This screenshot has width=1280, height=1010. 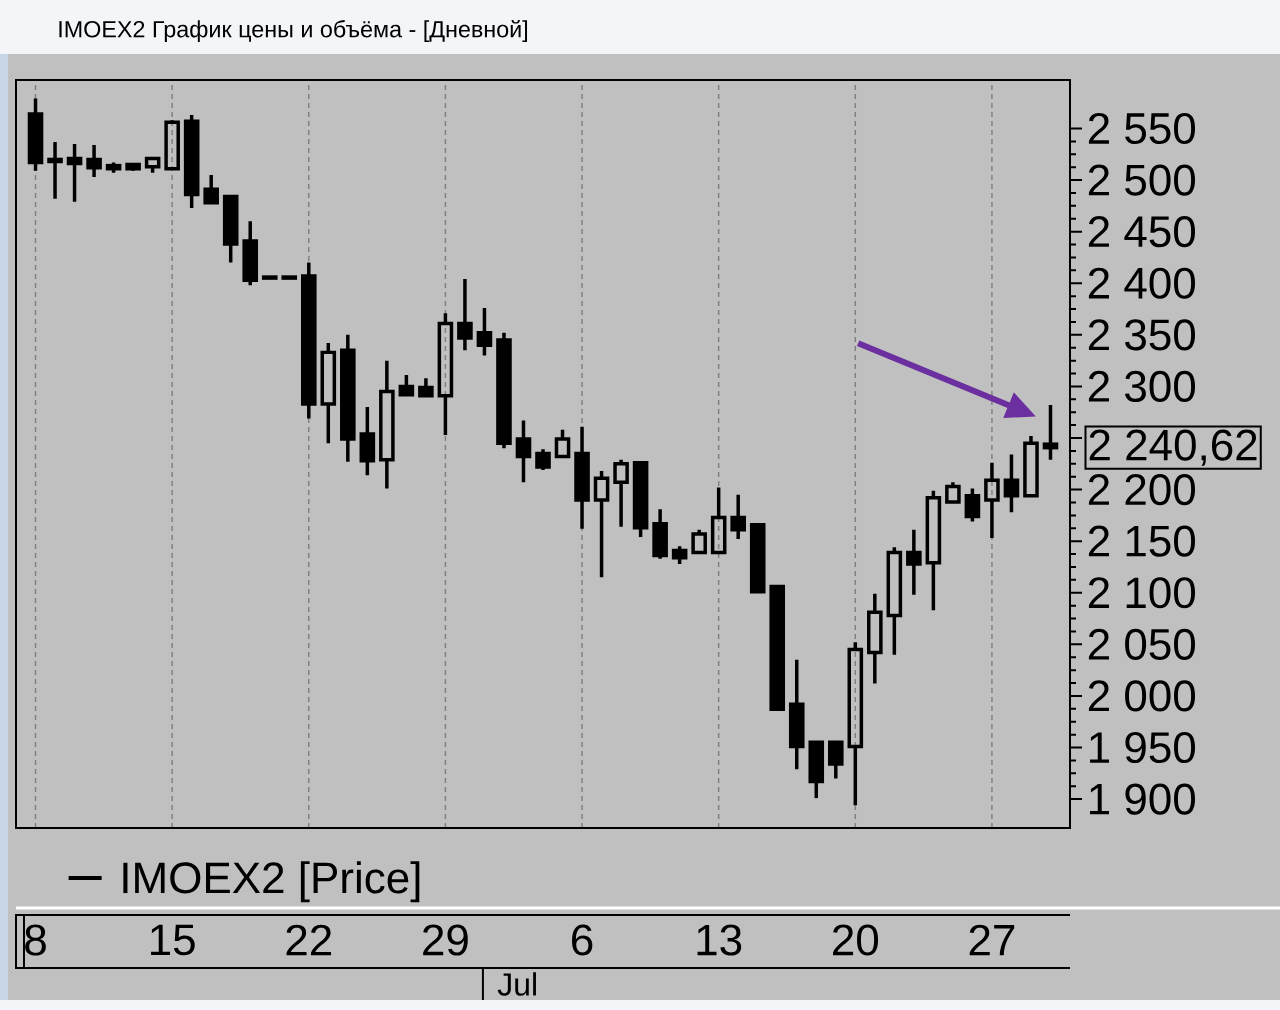 I want to click on x-tick-label: 22, so click(x=309, y=940).